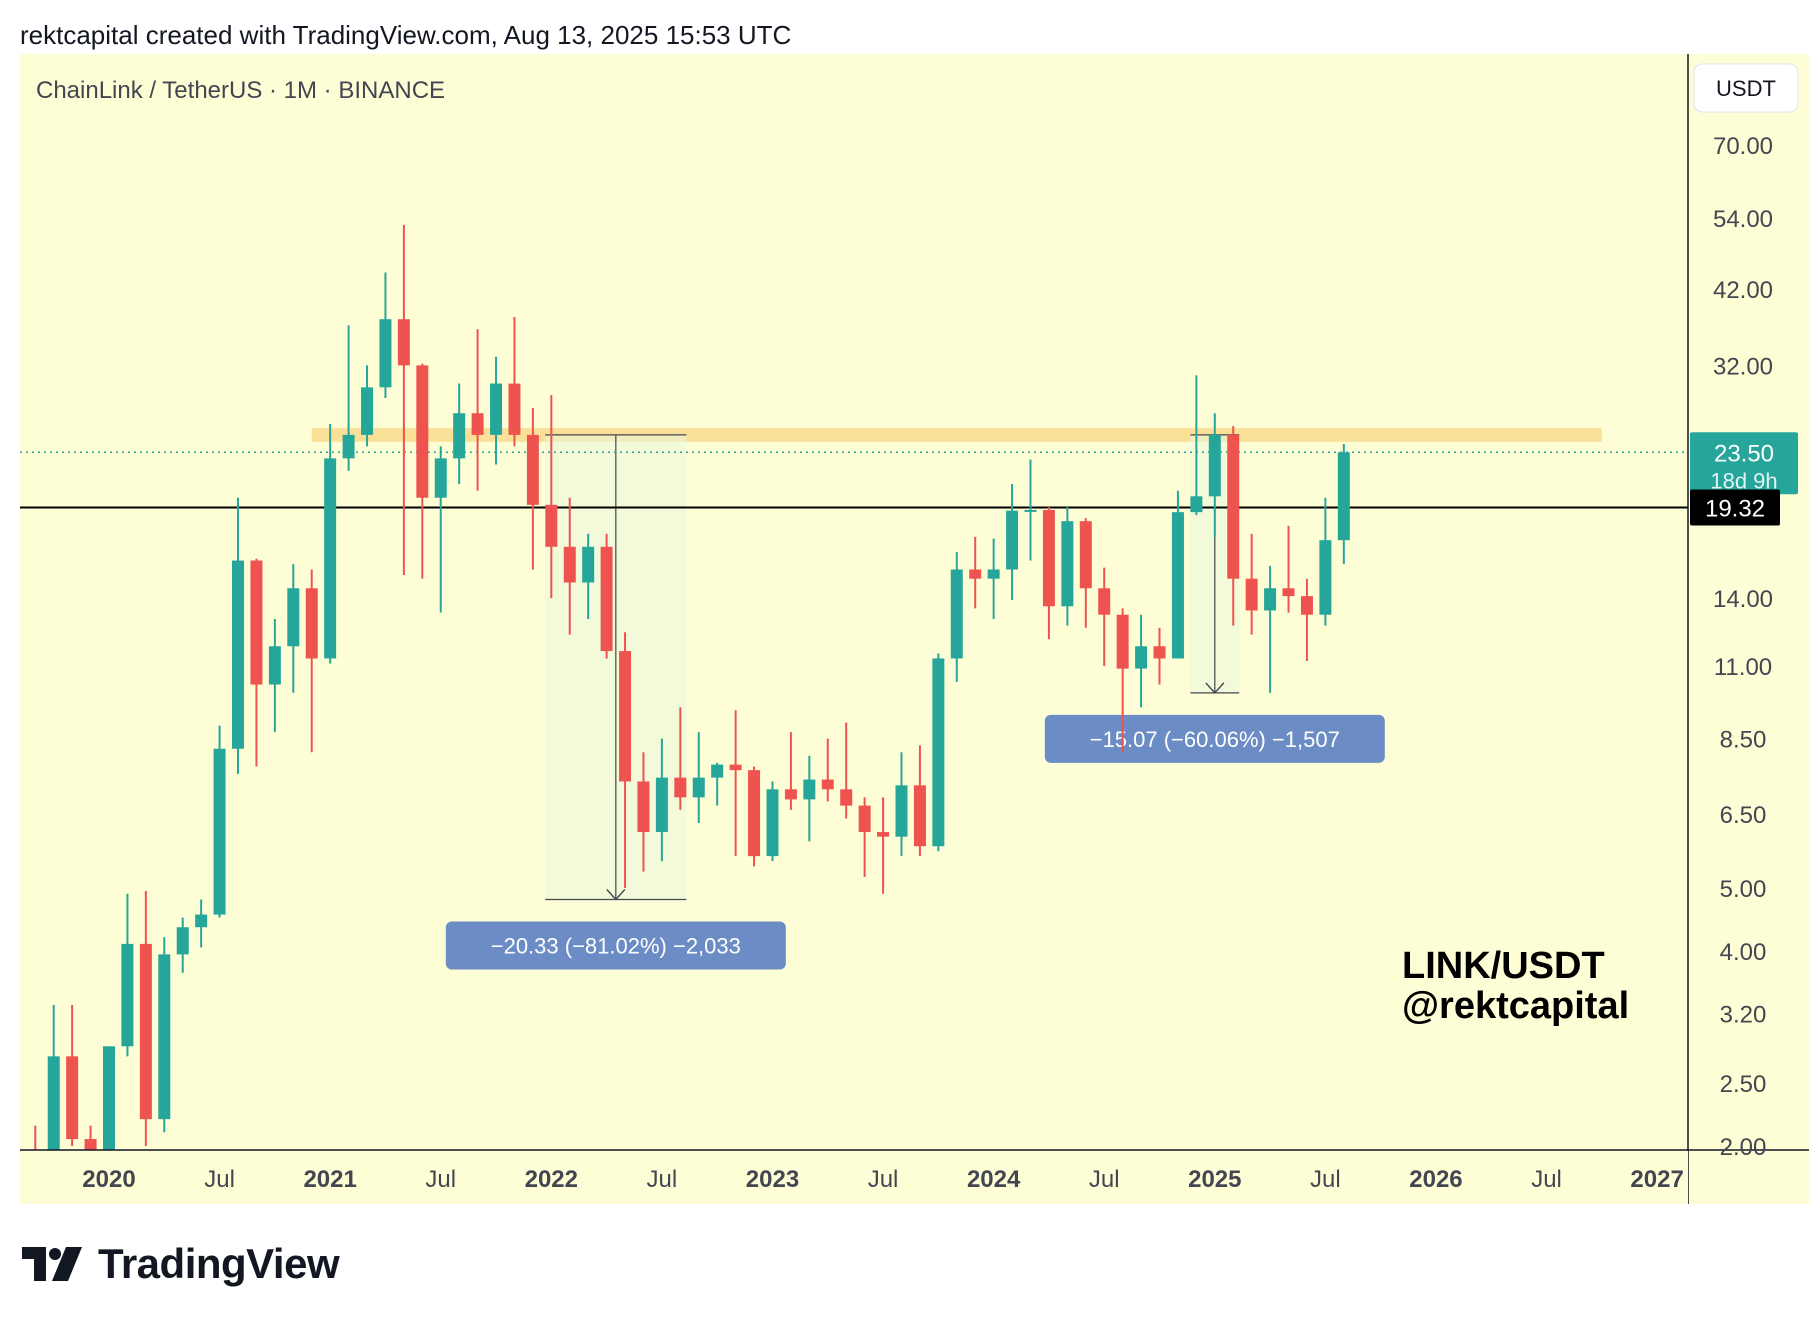 The image size is (1820, 1318). I want to click on horizontal-line-label: 19.32, so click(1735, 507).